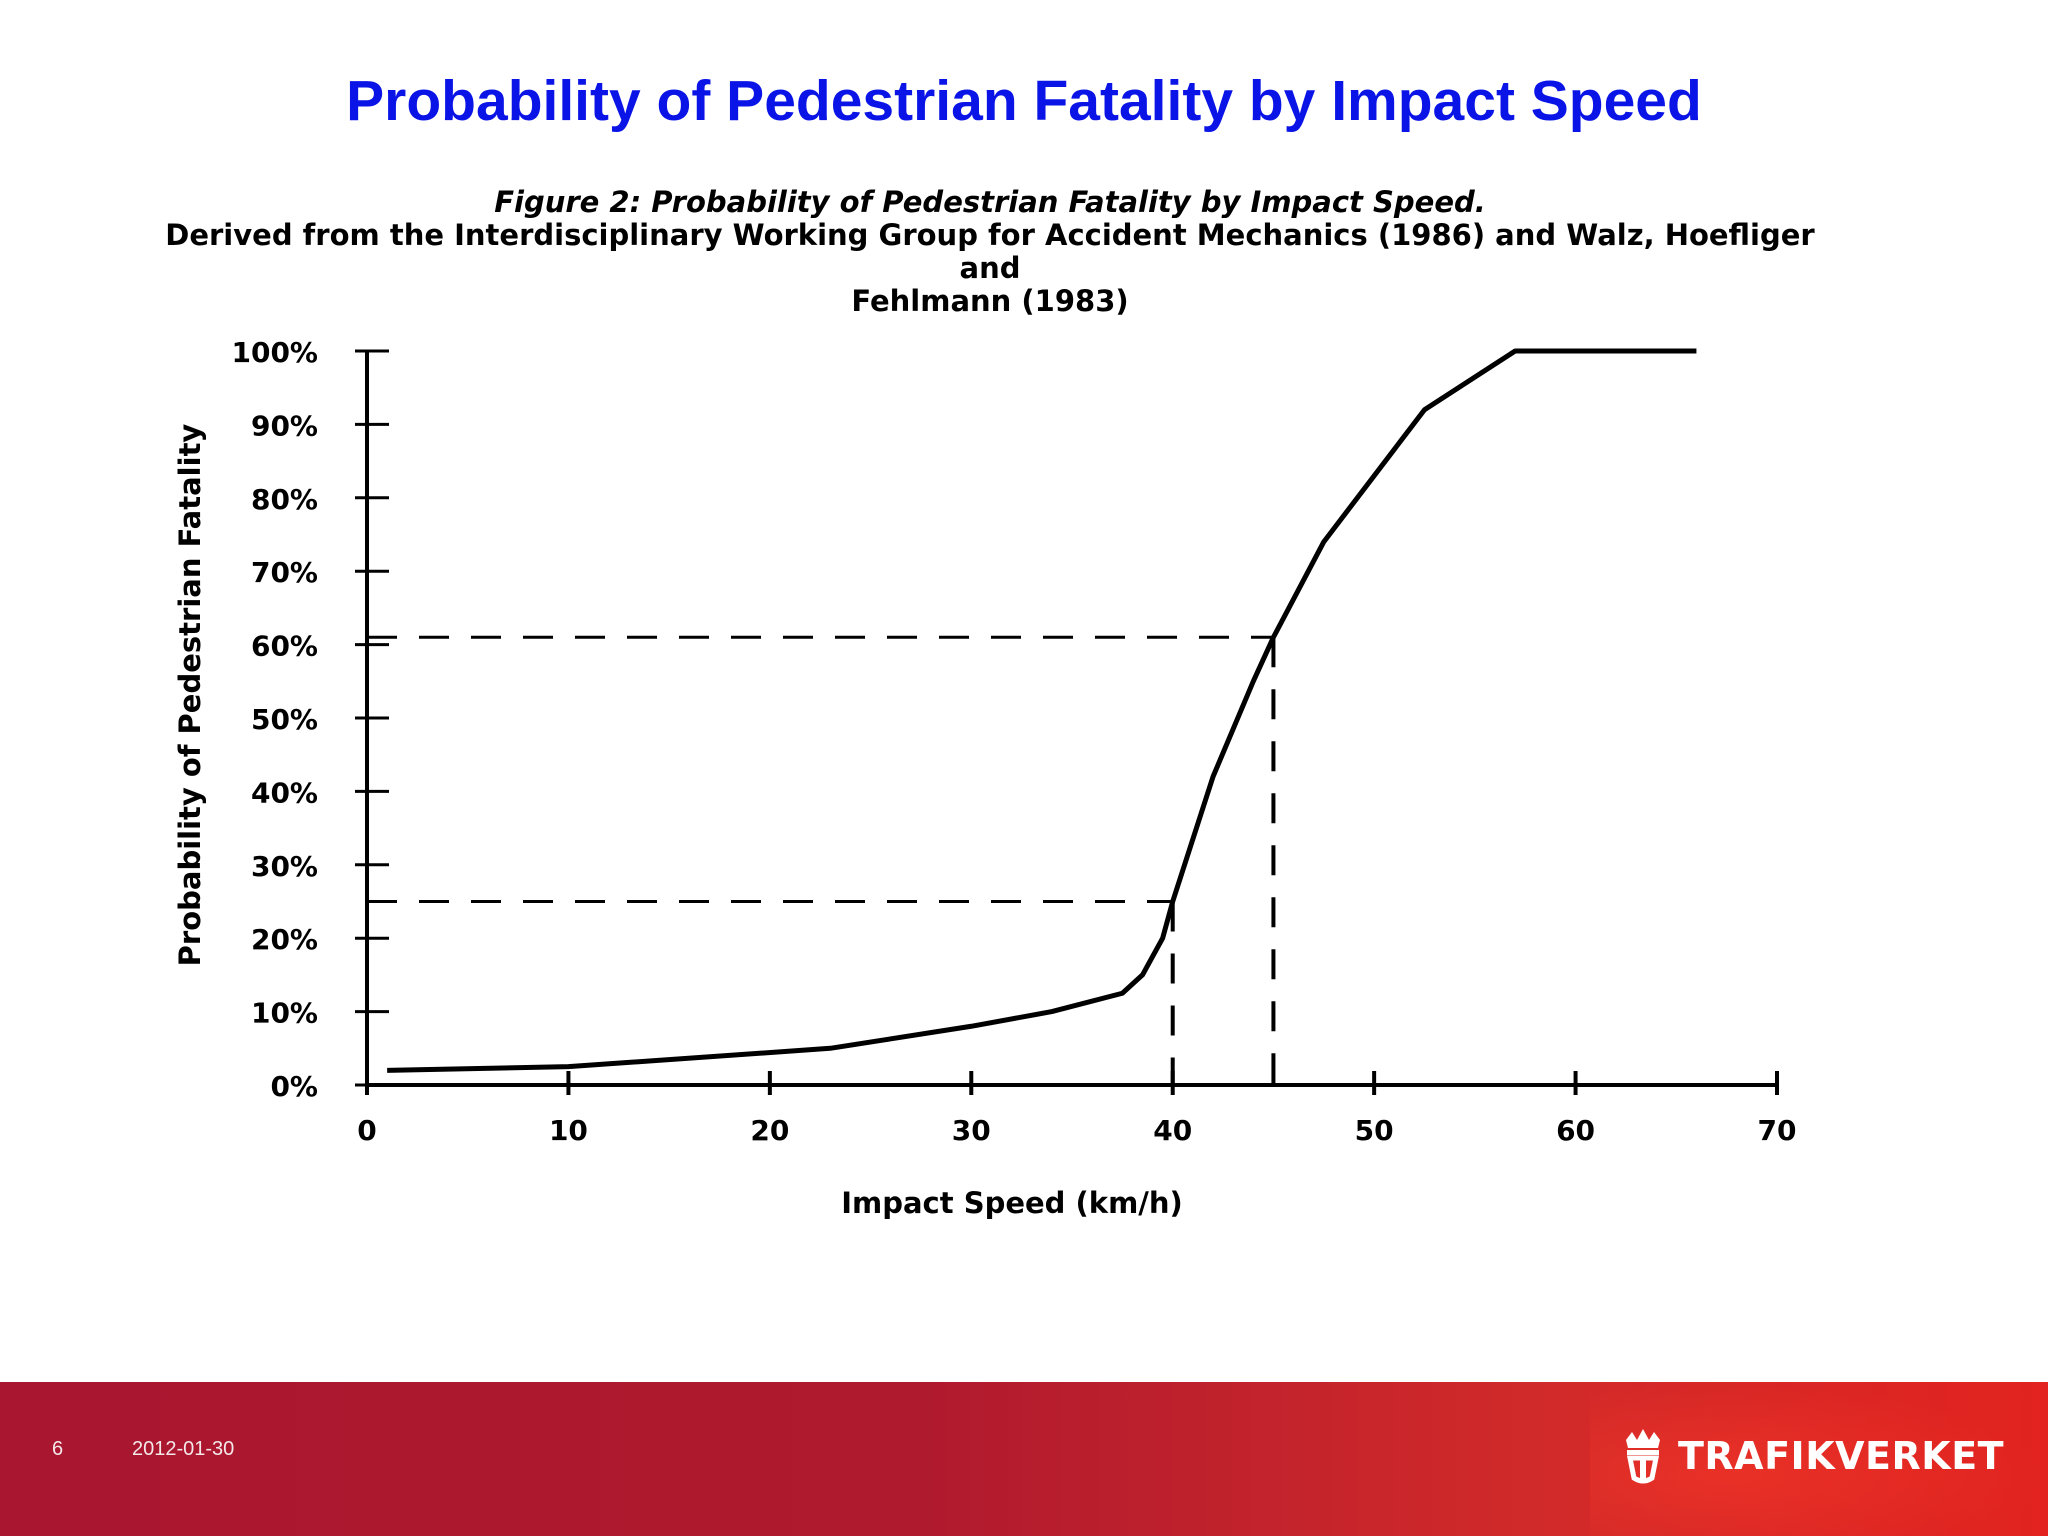 The height and width of the screenshot is (1536, 2048). I want to click on x-tick-label: 60, so click(1575, 1130).